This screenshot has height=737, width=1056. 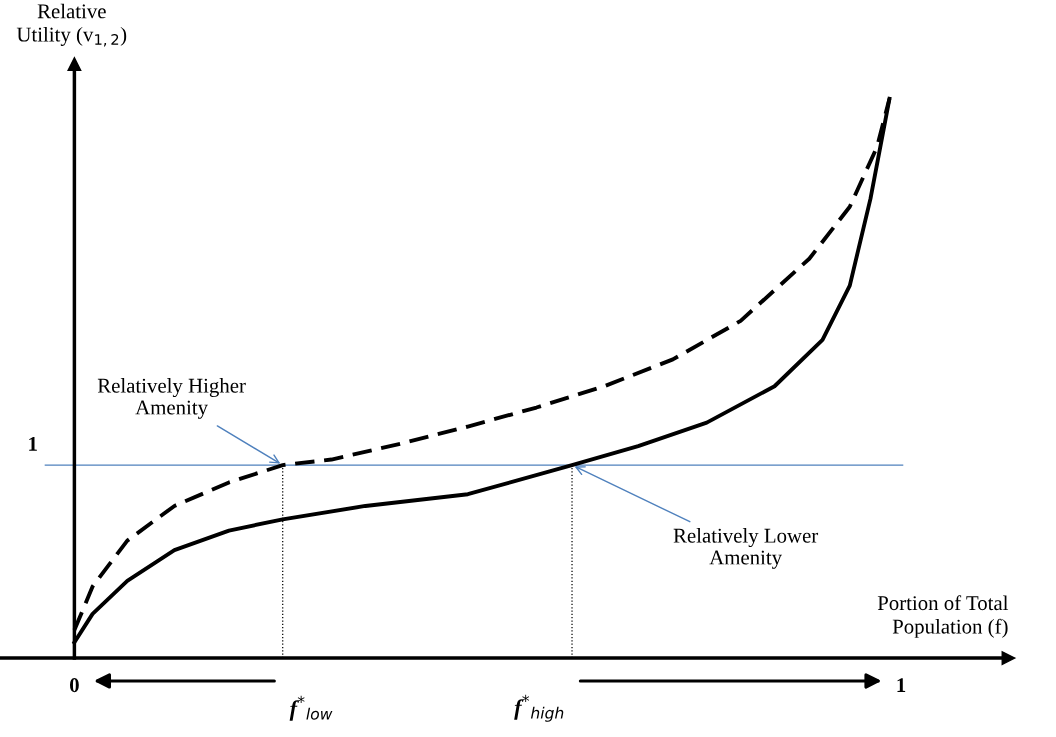 What do you see at coordinates (74, 685) in the screenshot?
I see `x-tick-label: 0` at bounding box center [74, 685].